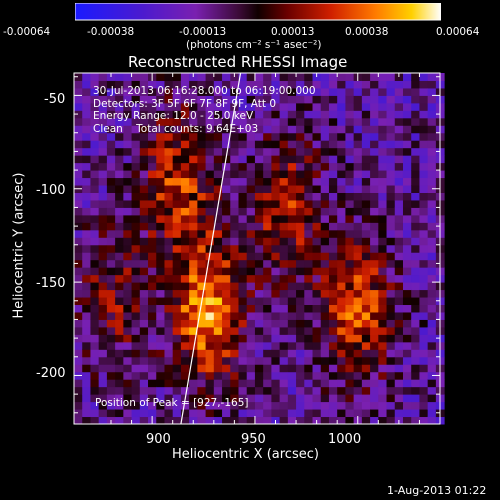 The width and height of the screenshot is (500, 500). What do you see at coordinates (258, 12) in the screenshot?
I see `colorbar` at bounding box center [258, 12].